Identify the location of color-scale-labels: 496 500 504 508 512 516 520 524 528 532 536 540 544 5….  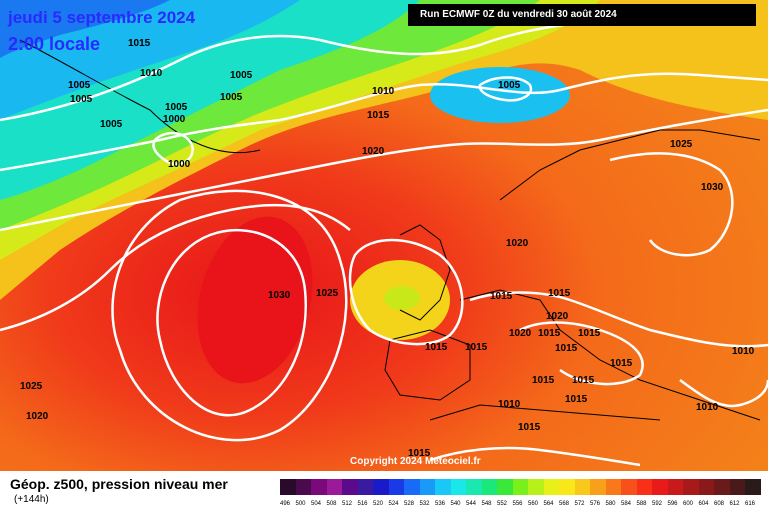
(518, 505).